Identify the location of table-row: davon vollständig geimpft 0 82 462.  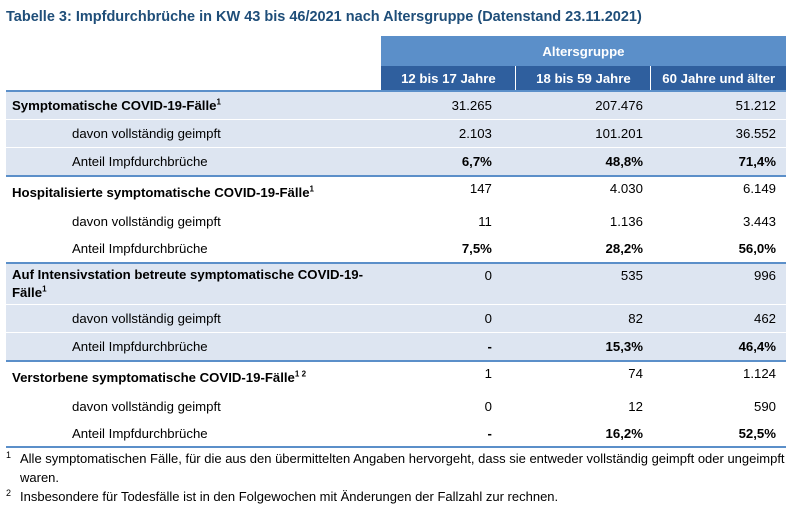
(396, 318).